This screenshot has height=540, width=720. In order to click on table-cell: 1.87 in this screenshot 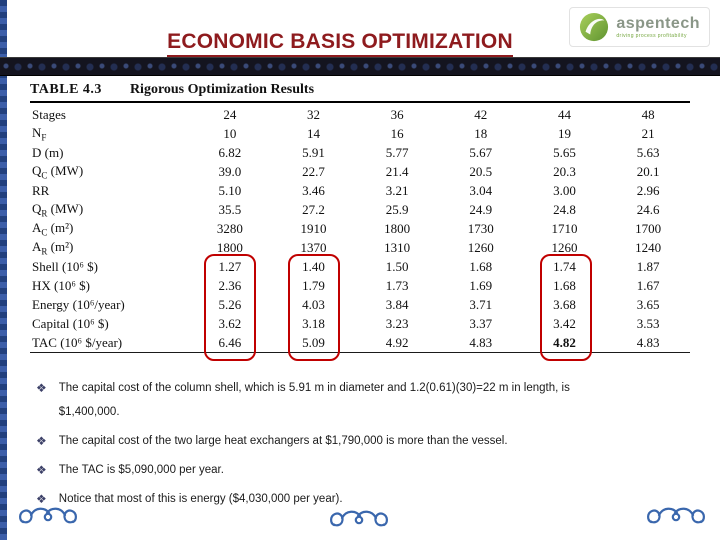, I will do `click(648, 266)`.